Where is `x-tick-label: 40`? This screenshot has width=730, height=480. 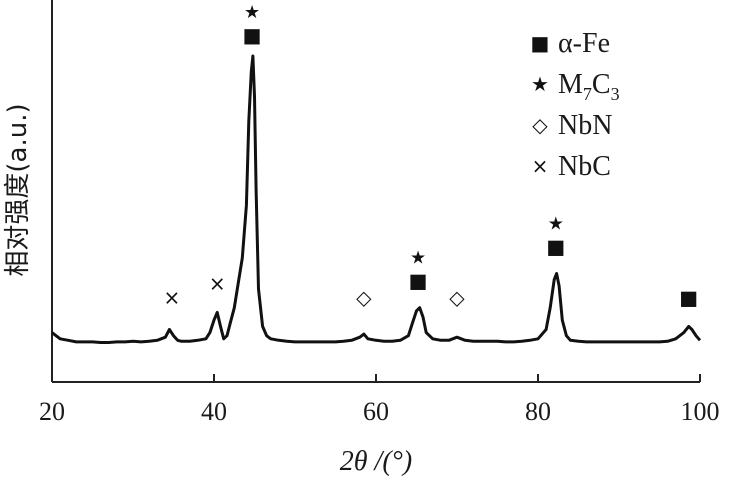
x-tick-label: 40 is located at coordinates (214, 411).